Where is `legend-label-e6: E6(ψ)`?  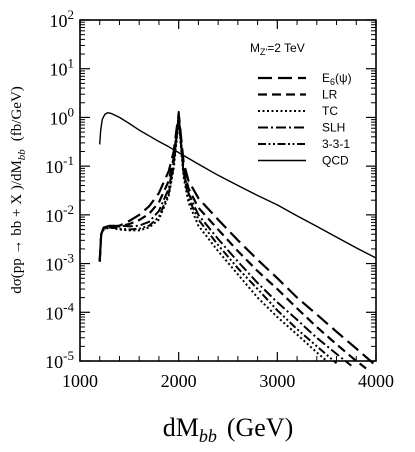 legend-label-e6: E6(ψ) is located at coordinates (337, 79).